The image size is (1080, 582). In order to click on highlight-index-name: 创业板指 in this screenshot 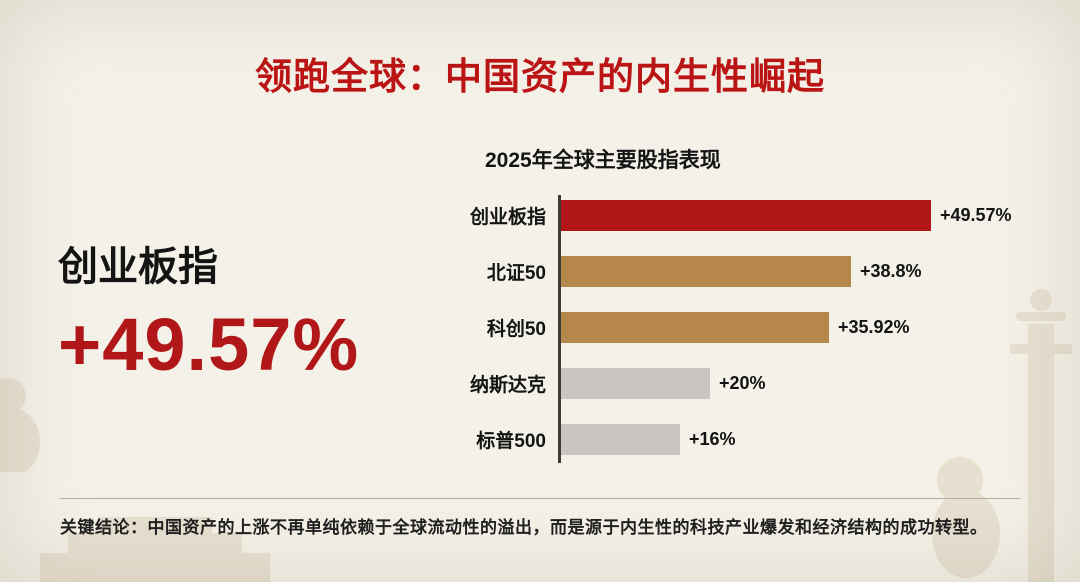, I will do `click(138, 267)`.